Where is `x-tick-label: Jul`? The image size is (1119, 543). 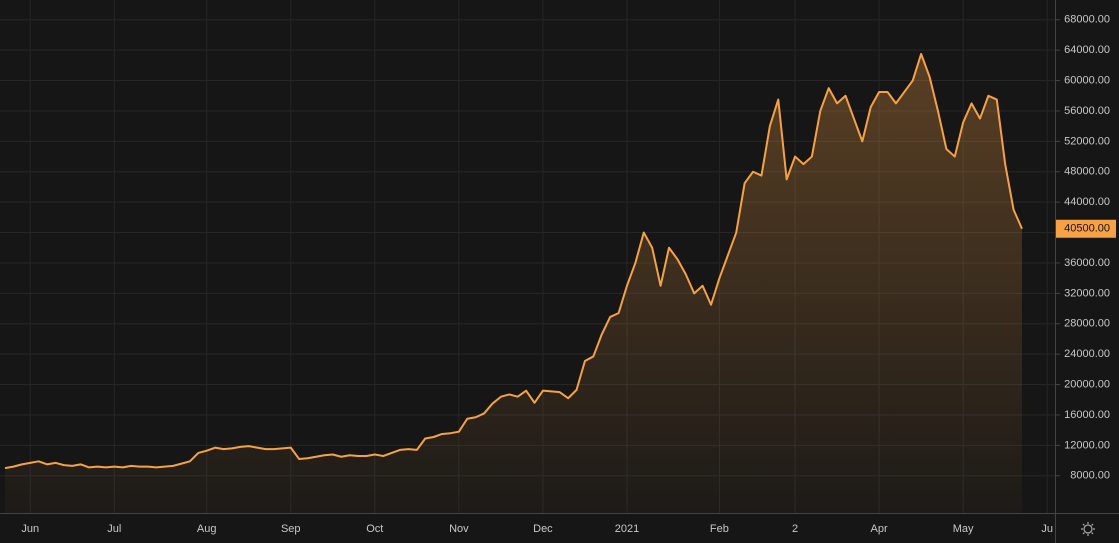 x-tick-label: Jul is located at coordinates (114, 529).